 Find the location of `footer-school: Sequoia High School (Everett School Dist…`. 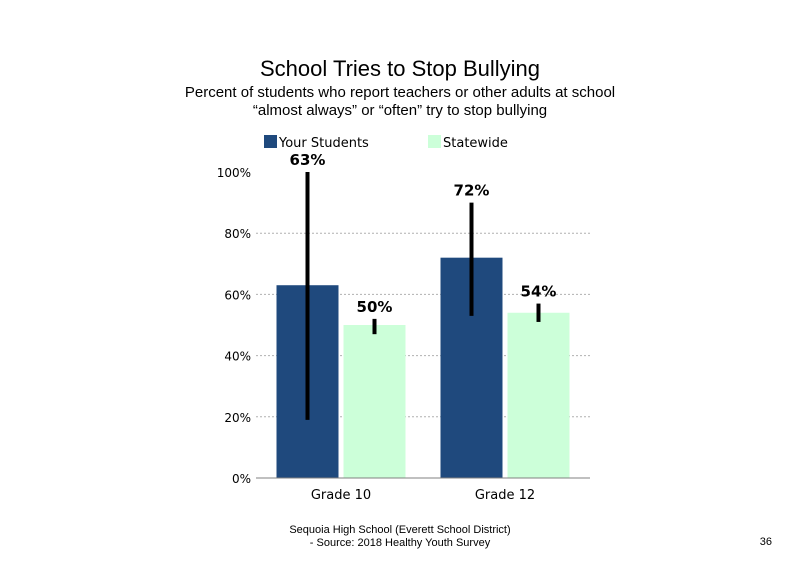

footer-school: Sequoia High School (Everett School Dist… is located at coordinates (400, 530).